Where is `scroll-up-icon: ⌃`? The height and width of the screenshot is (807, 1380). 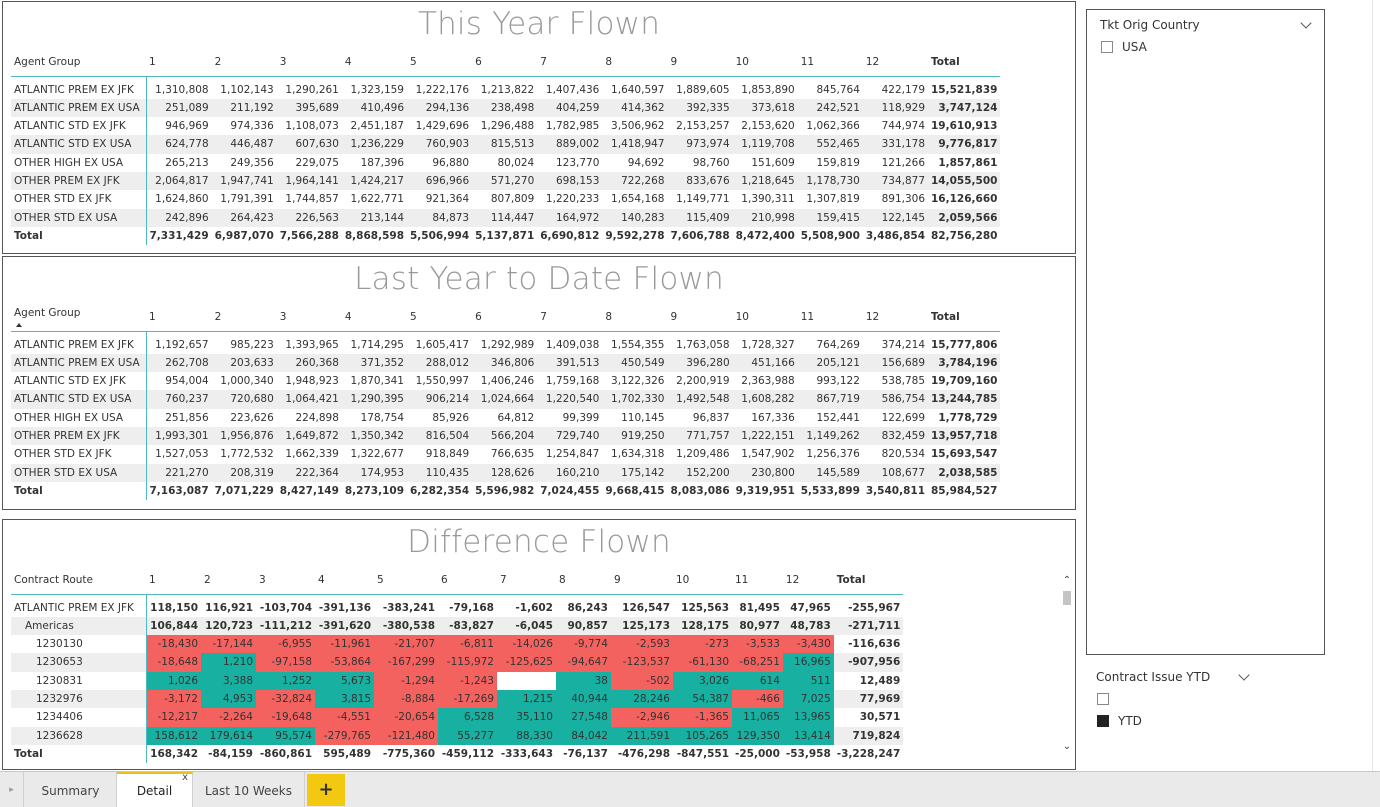
scroll-up-icon: ⌃ is located at coordinates (1067, 580).